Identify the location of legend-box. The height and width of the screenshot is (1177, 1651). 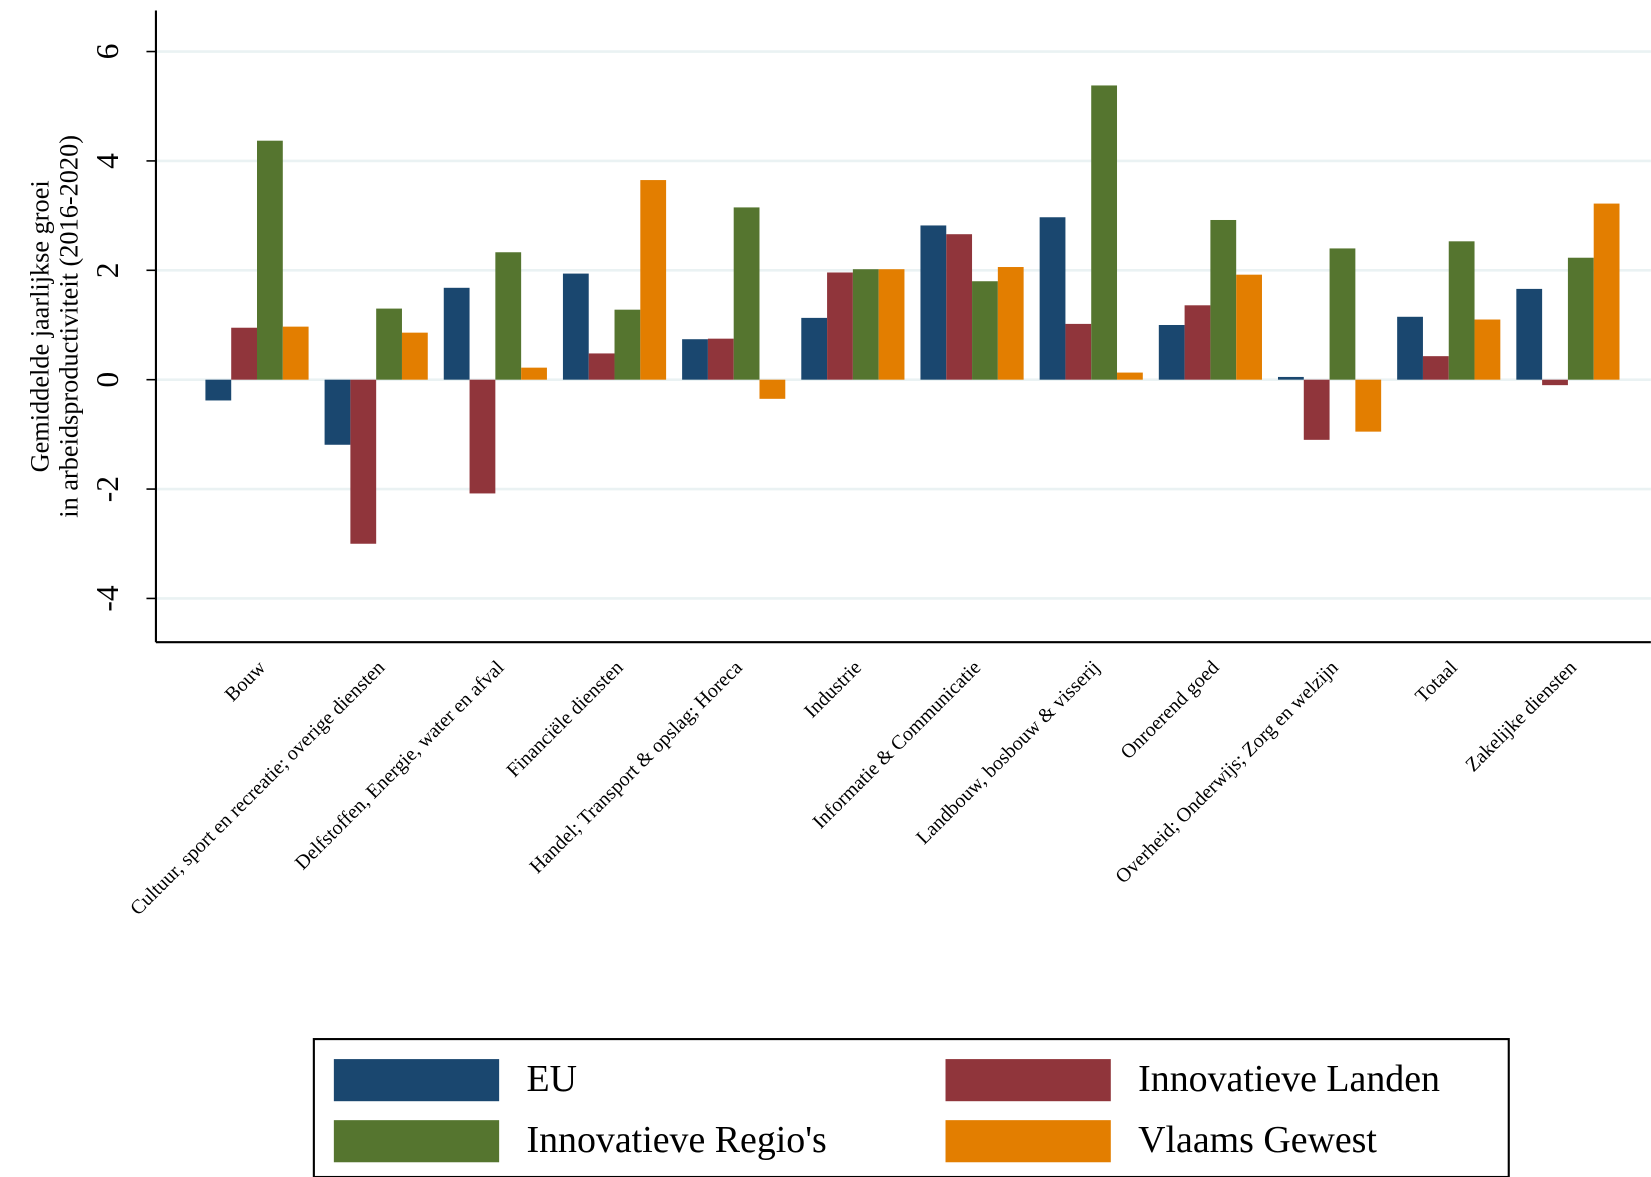
(911, 1107).